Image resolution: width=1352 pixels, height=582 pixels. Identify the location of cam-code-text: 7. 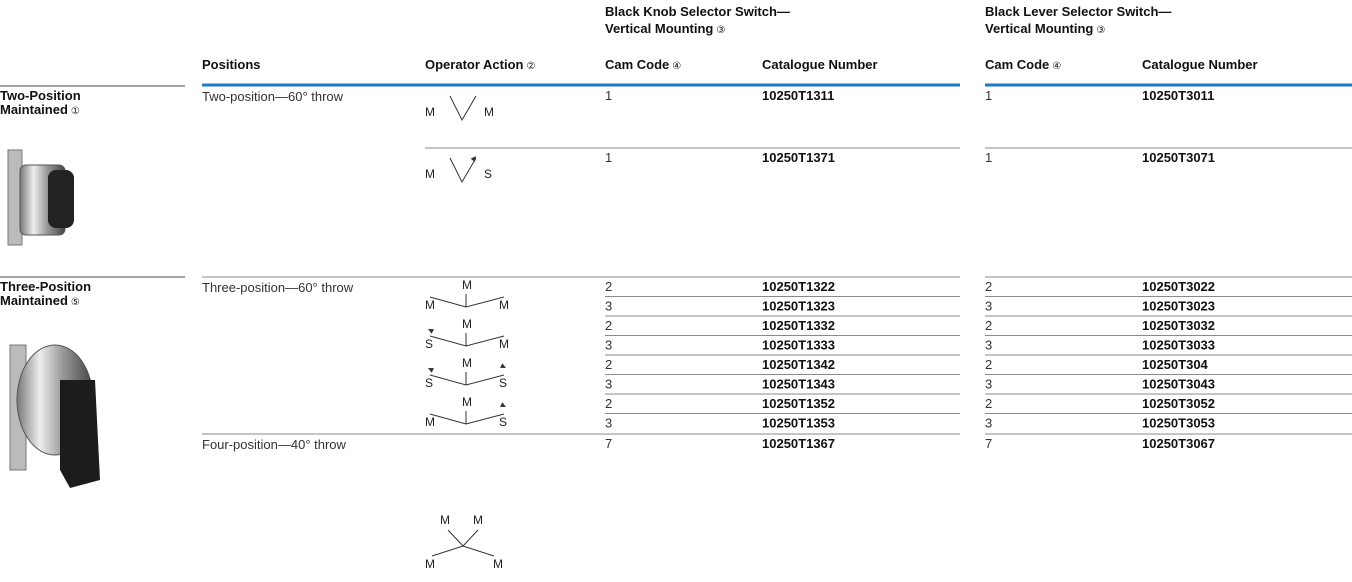
(988, 443).